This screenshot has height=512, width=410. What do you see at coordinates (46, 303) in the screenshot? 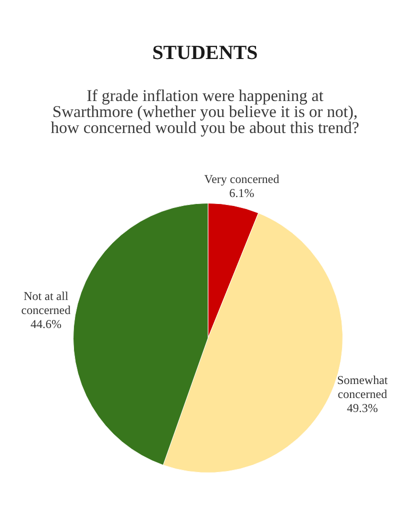
I see `slice-label: Not at all concerned` at bounding box center [46, 303].